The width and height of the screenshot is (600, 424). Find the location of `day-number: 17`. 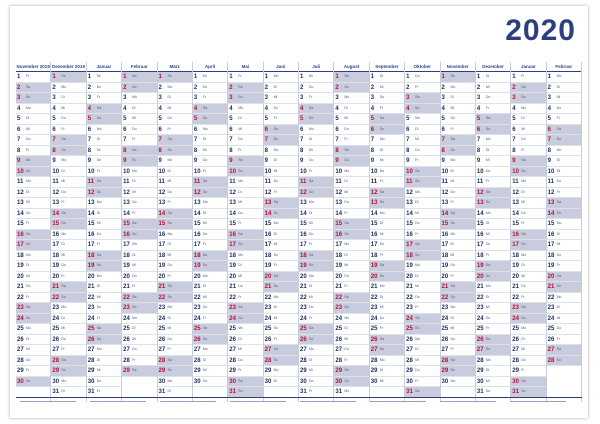

day-number: 17 is located at coordinates (91, 245).